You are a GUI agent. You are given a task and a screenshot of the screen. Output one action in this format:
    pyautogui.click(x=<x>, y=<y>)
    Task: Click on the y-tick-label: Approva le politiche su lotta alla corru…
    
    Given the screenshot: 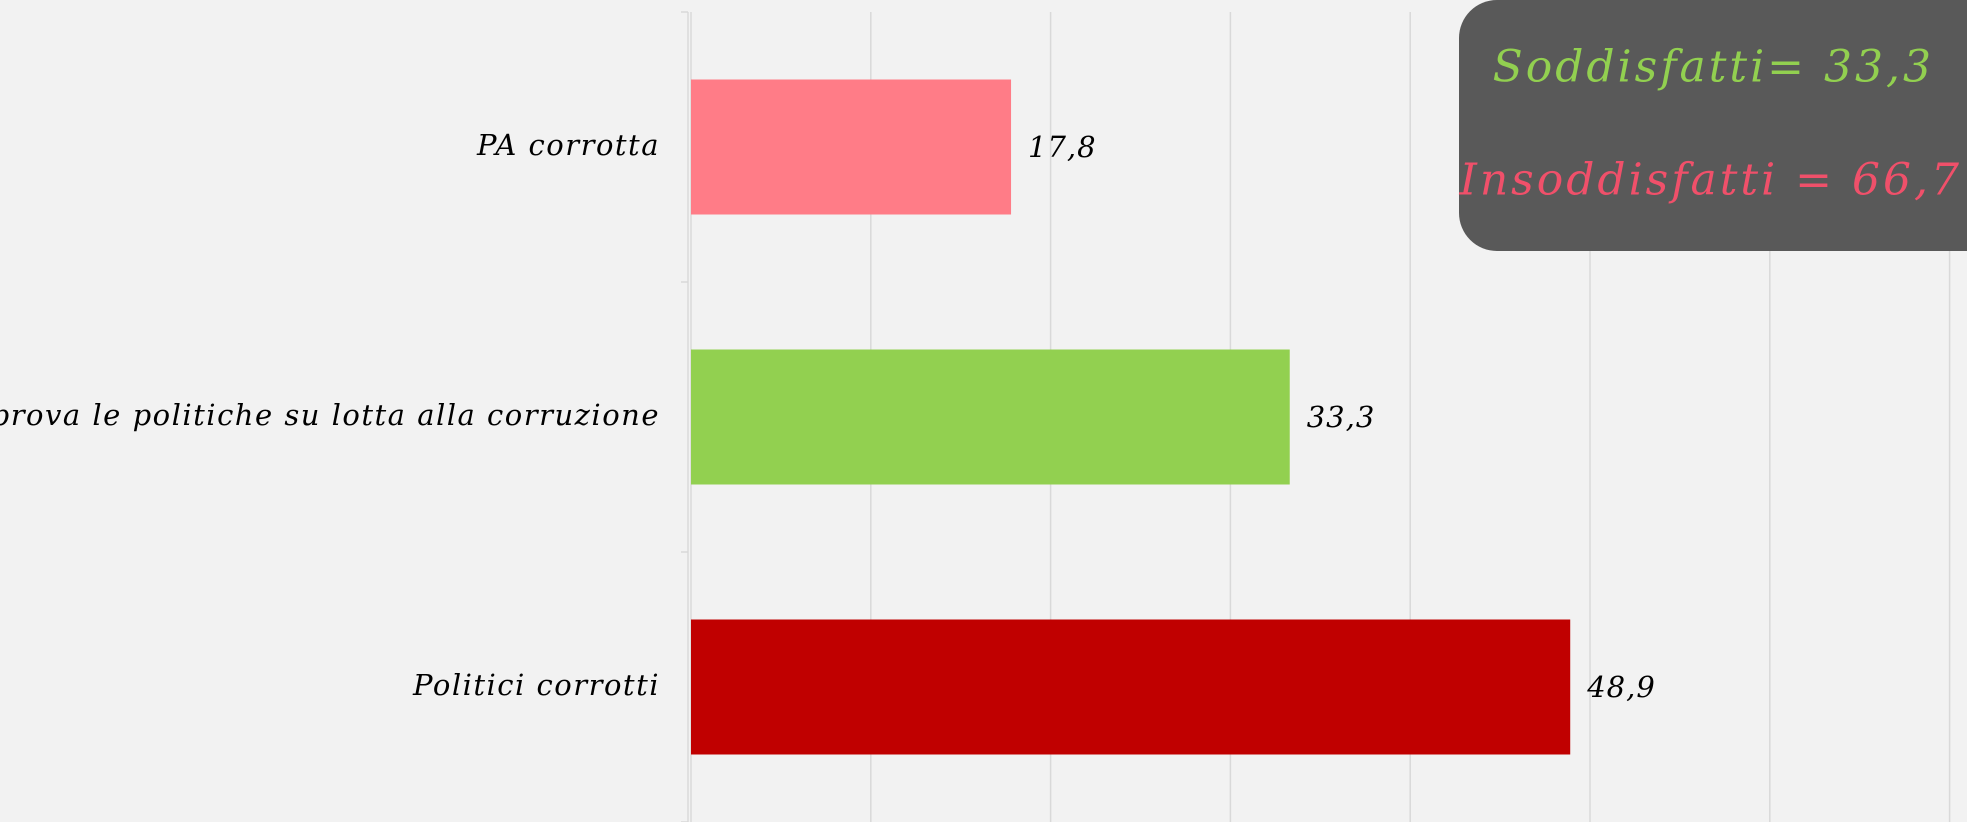 What is the action you would take?
    pyautogui.click(x=330, y=415)
    